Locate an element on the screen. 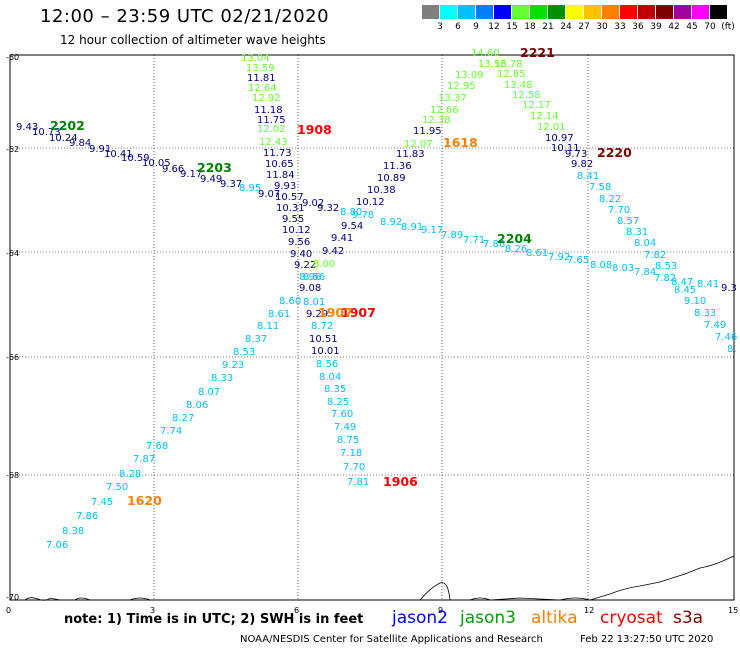 Image resolution: width=740 pixels, height=650 pixels. wave-height-value: 9.78 is located at coordinates (363, 215).